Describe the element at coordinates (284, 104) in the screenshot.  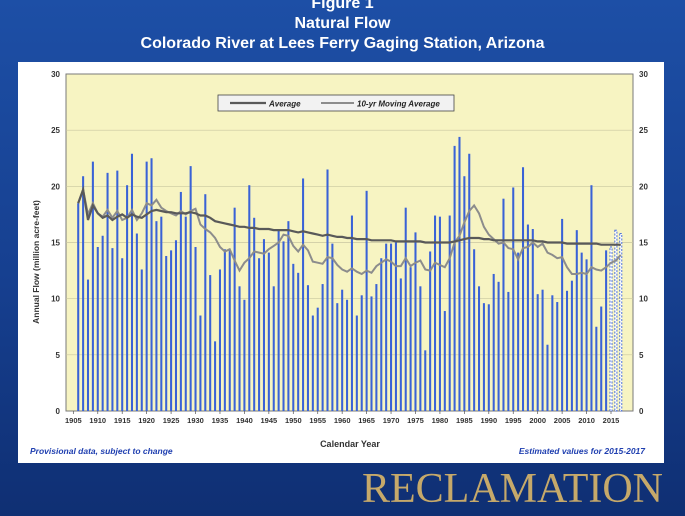
I see `legend-average-label: Average` at that location.